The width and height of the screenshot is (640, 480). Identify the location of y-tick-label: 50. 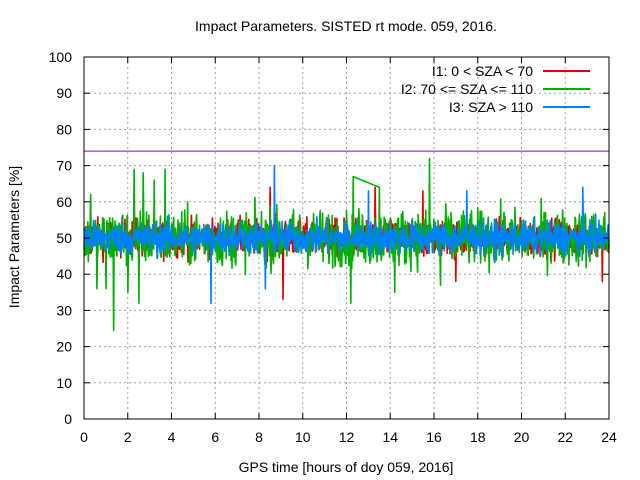
(64, 238).